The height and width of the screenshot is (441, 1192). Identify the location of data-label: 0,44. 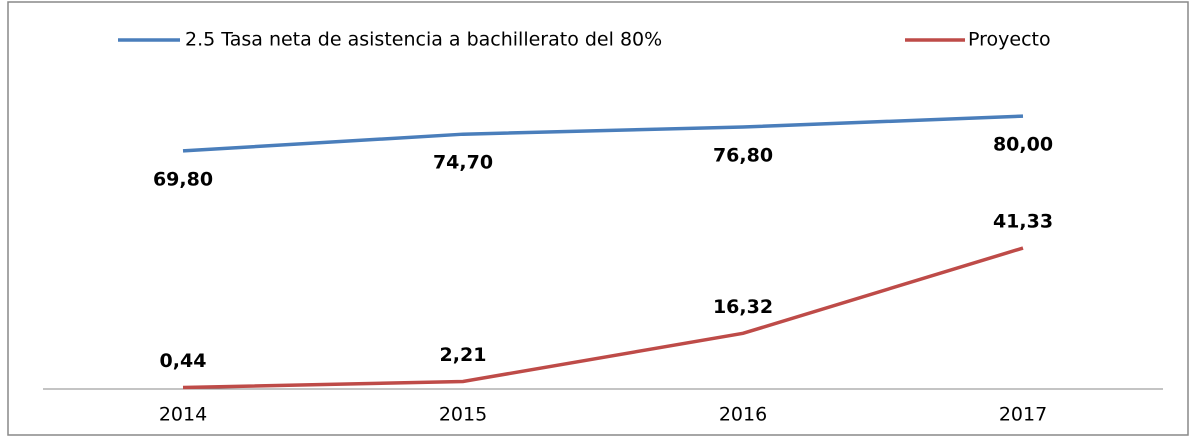
(183, 361).